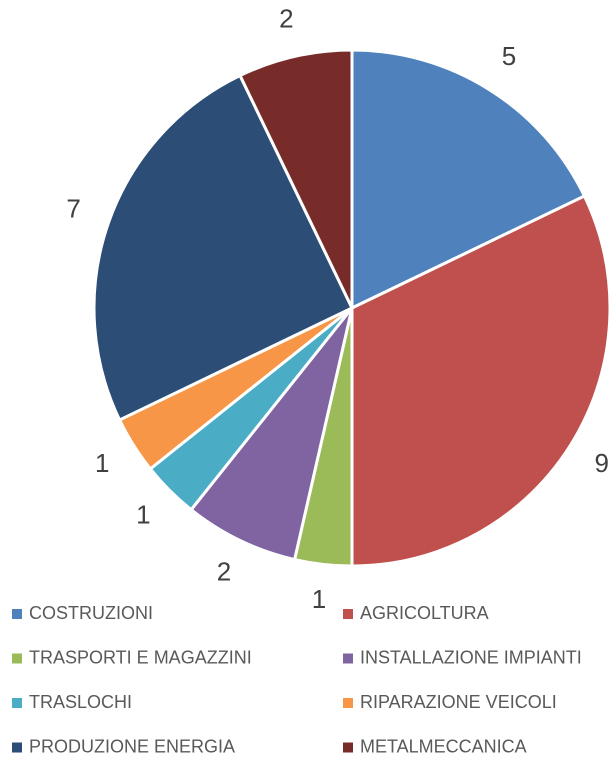 Image resolution: width=611 pixels, height=758 pixels. Describe the element at coordinates (73, 208) in the screenshot. I see `data-label: 7` at that location.